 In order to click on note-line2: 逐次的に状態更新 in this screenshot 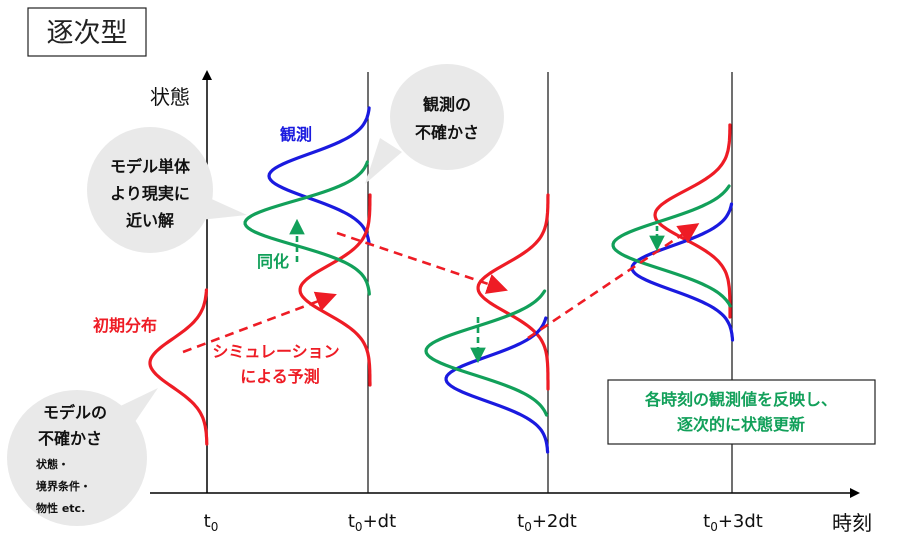, I will do `click(741, 424)`.